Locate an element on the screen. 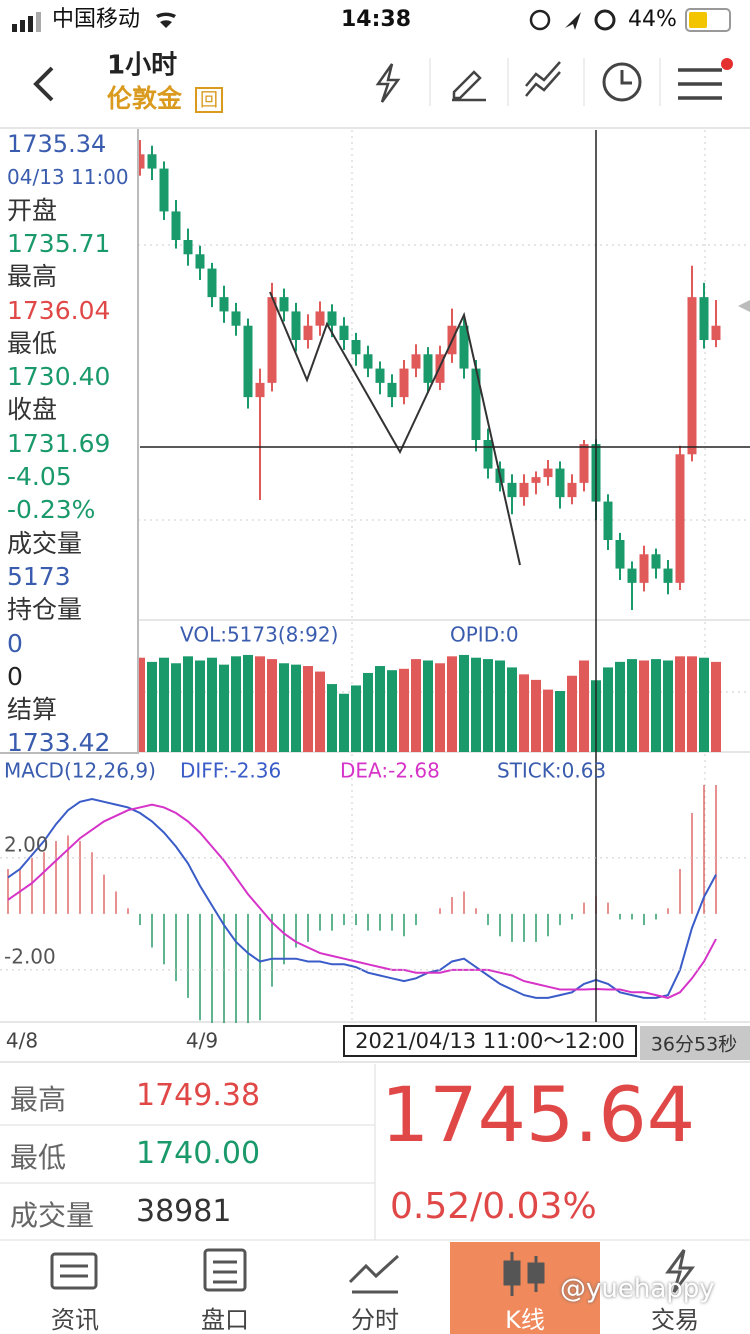  range-box is located at coordinates (490, 1041).